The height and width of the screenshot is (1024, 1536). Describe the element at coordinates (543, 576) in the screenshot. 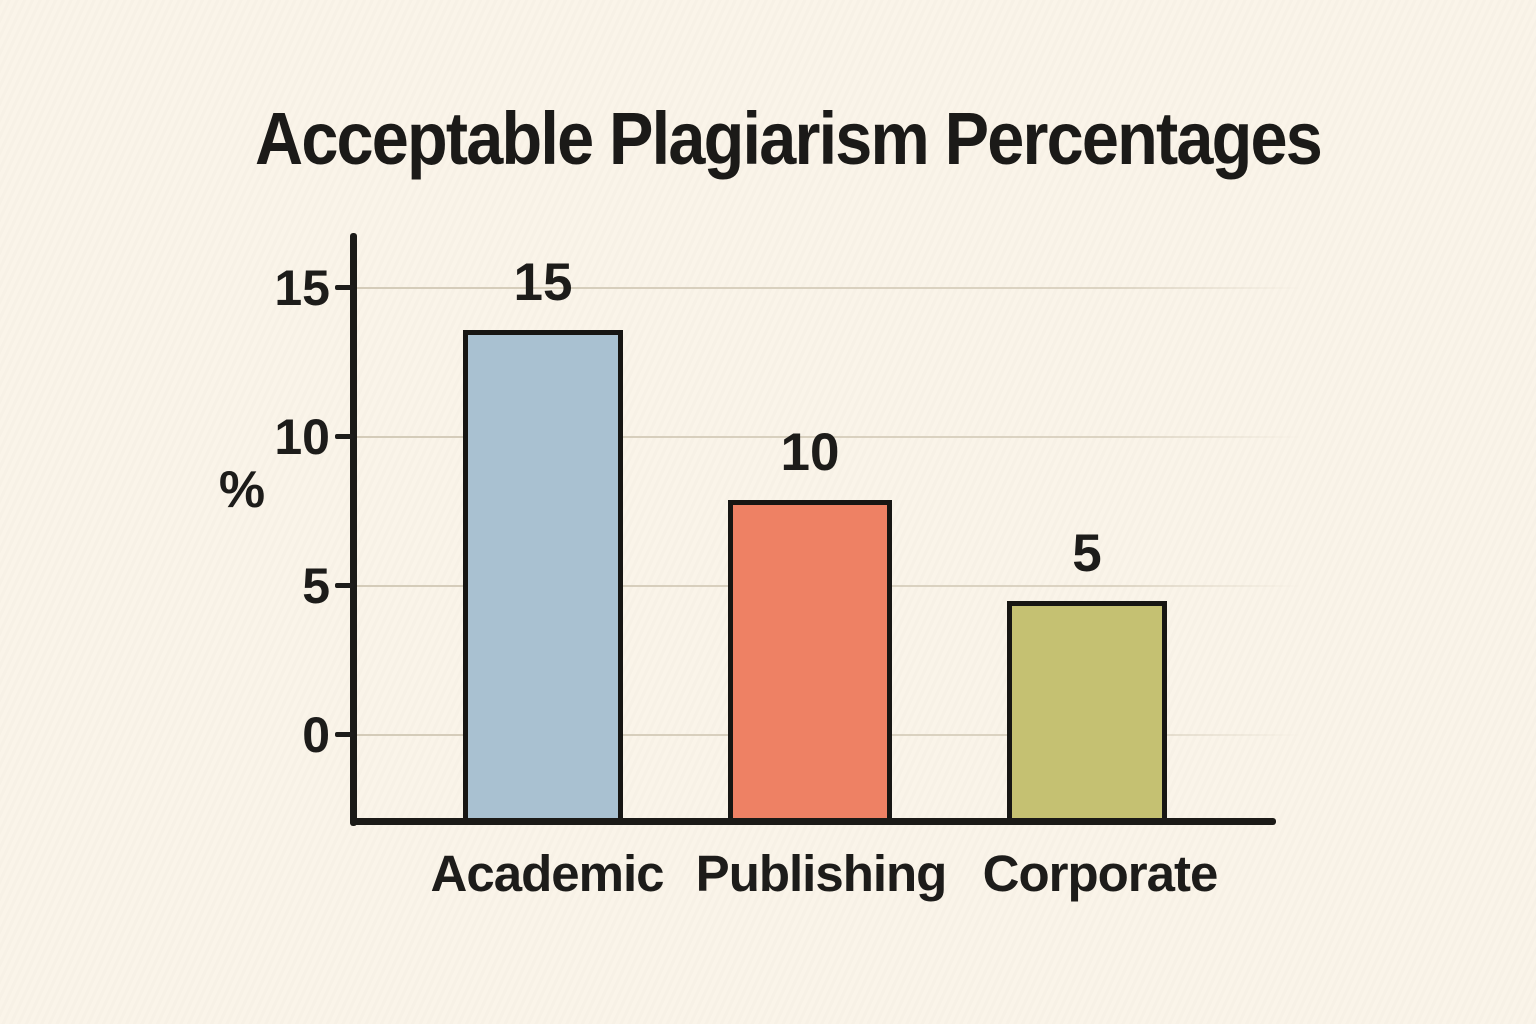

I see `bar-academic` at that location.